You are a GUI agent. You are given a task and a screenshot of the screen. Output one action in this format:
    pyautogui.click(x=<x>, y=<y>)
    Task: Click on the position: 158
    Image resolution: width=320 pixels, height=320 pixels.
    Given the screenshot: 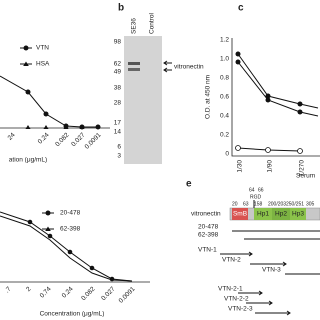 What is the action you would take?
    pyautogui.click(x=258, y=204)
    